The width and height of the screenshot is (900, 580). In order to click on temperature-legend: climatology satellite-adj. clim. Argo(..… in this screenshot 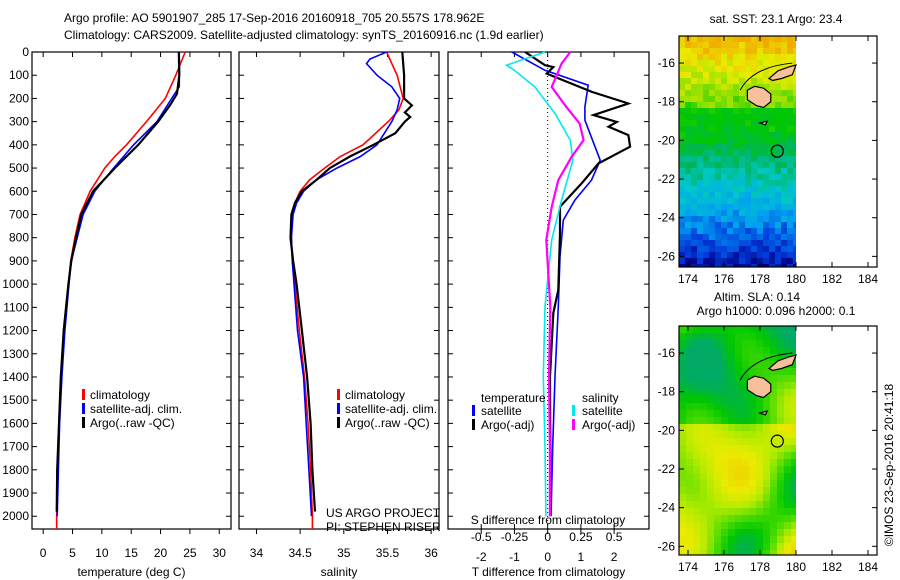, I will do `click(132, 409)`.